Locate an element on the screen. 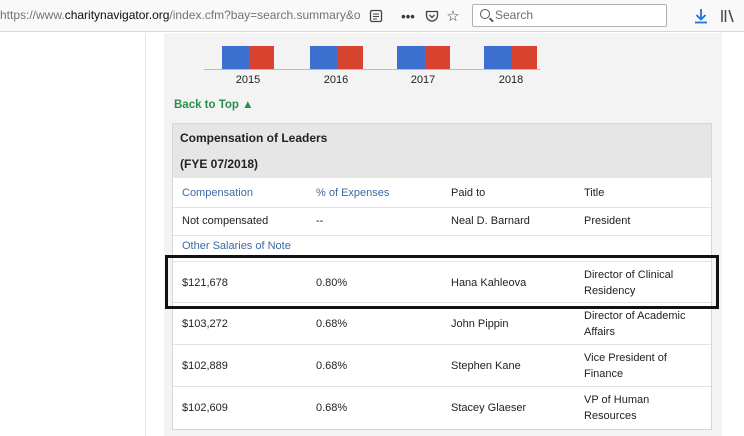 This screenshot has width=744, height=436. compensation-cell: Not compensated is located at coordinates (225, 221).